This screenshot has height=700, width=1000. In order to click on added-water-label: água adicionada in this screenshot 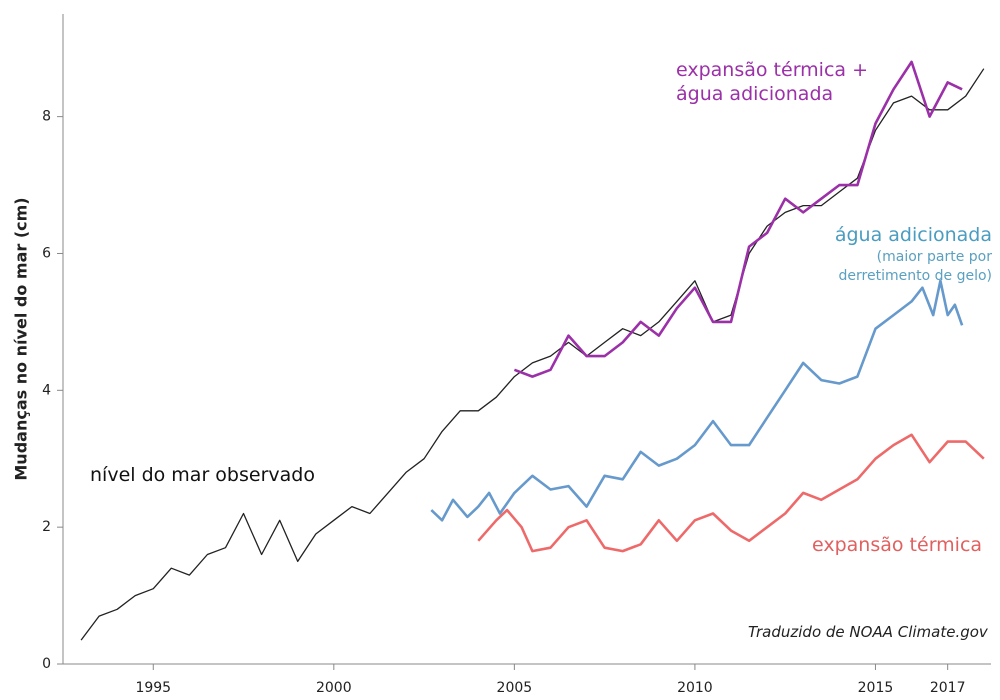, I will do `click(913, 235)`.